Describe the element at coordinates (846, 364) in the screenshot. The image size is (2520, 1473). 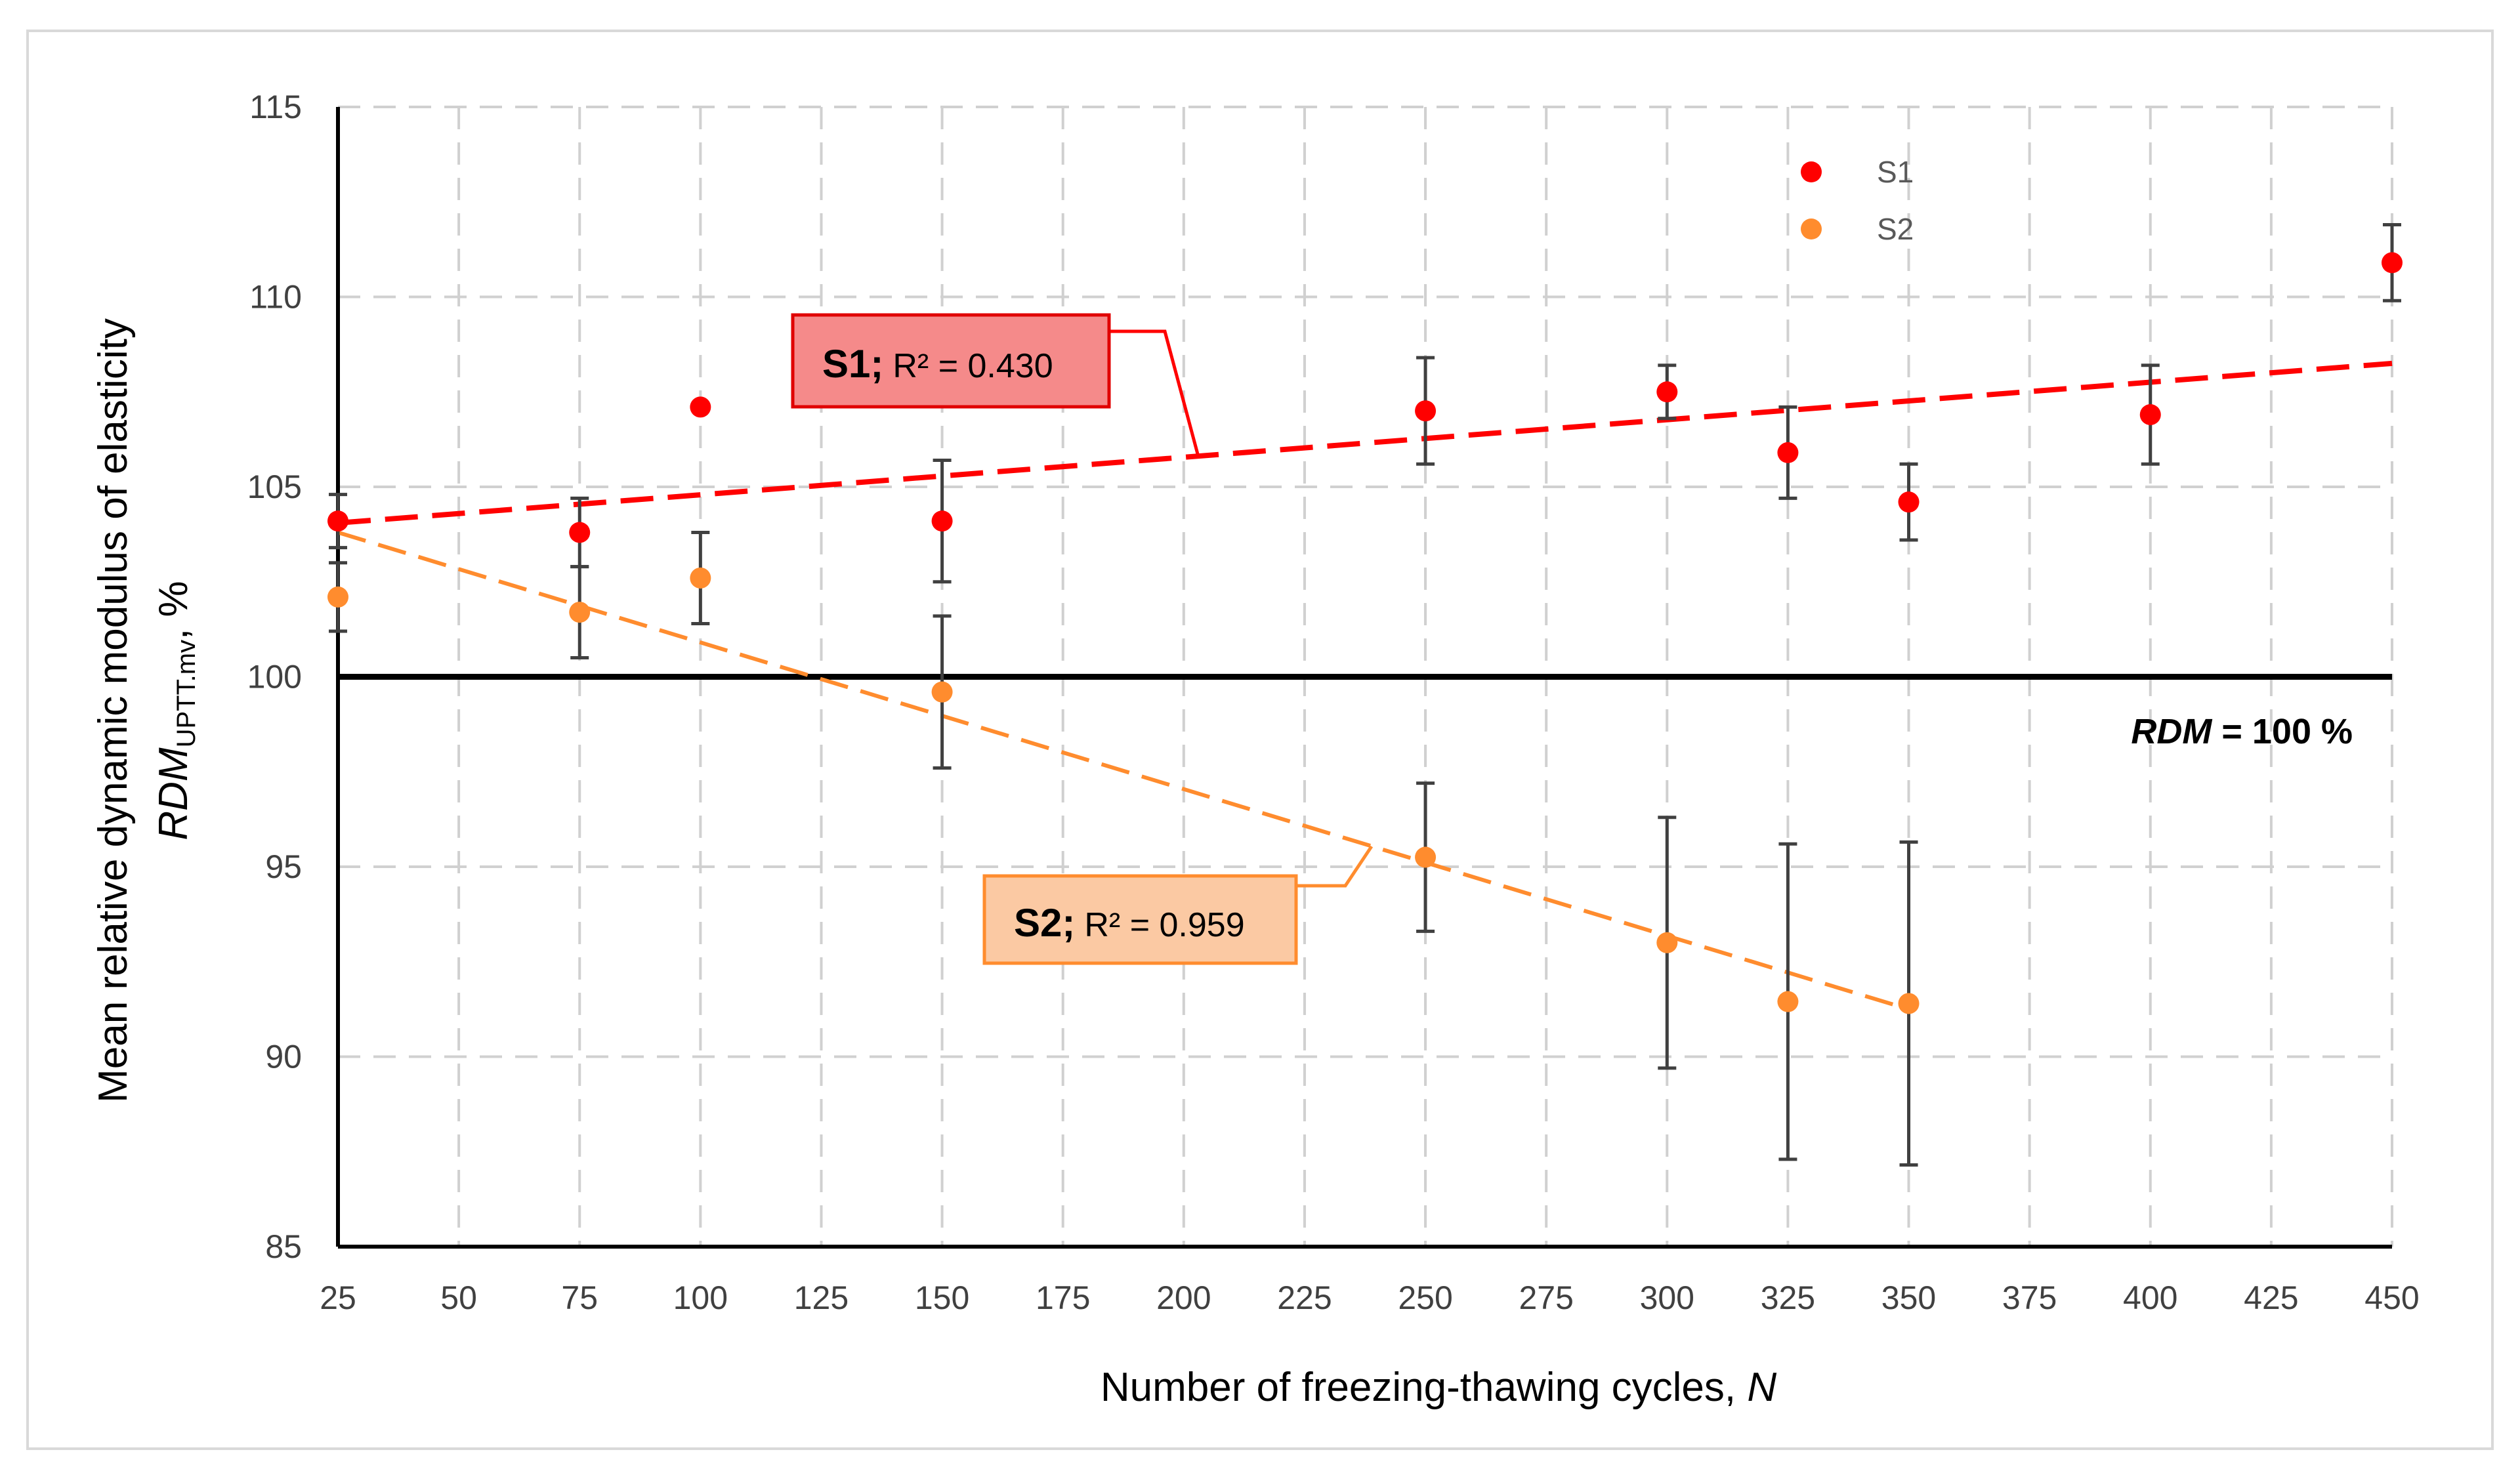
I see `callout-s1-series: S1` at that location.